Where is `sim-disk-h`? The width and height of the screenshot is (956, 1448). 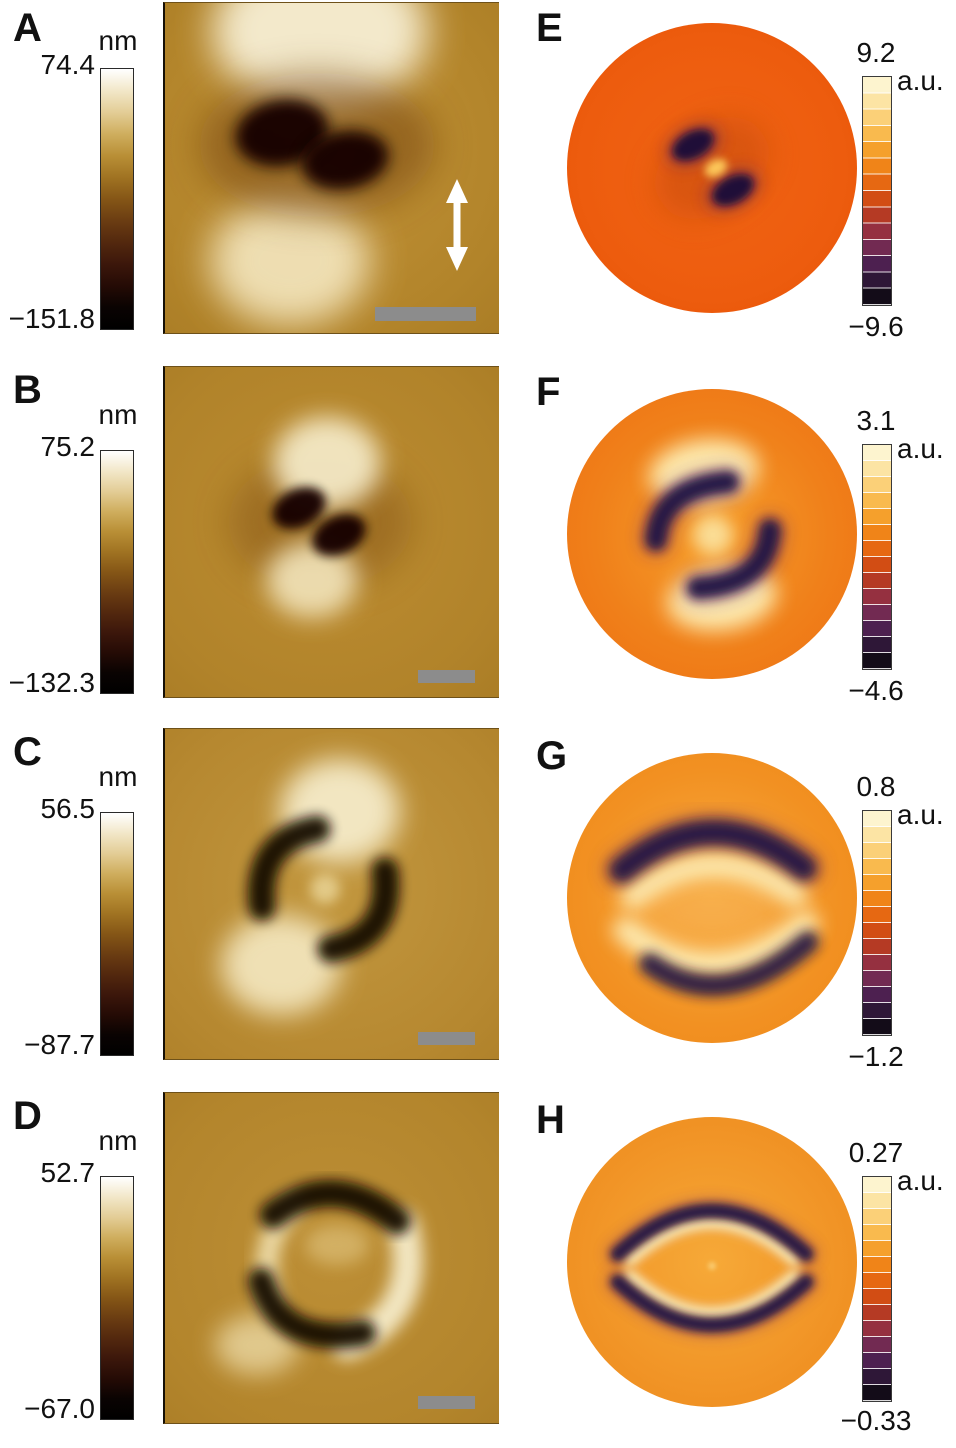 sim-disk-h is located at coordinates (712, 1262).